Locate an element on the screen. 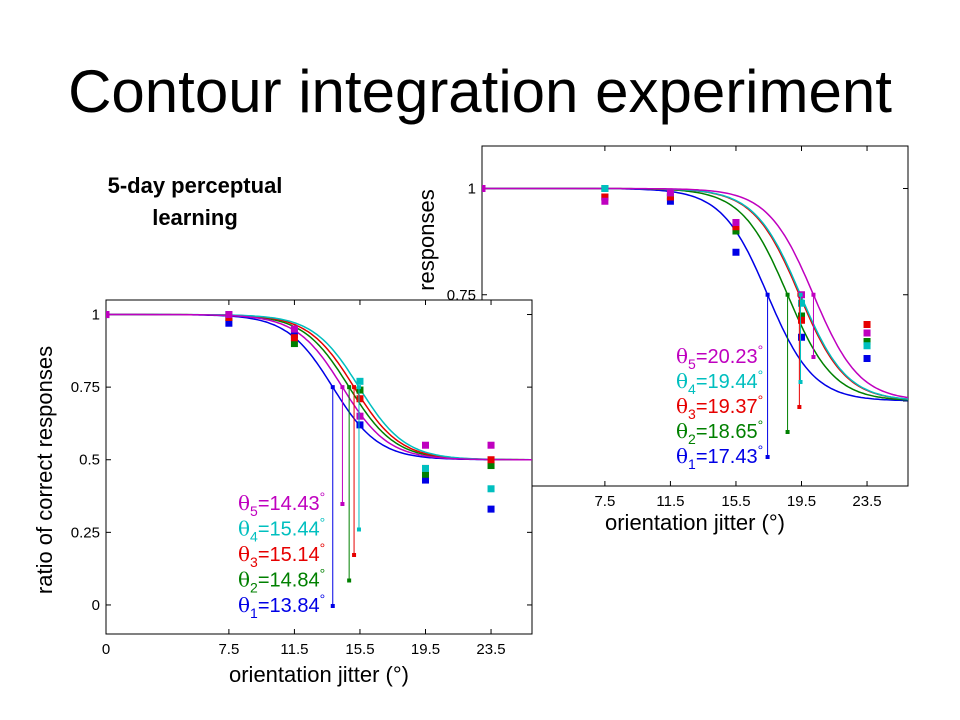  y-tick-label: 0.75 is located at coordinates (85, 387).